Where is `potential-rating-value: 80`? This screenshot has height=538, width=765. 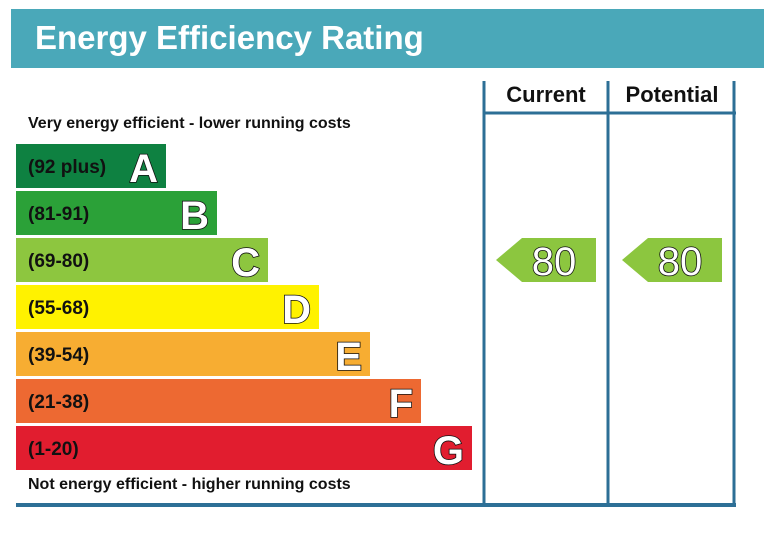
potential-rating-value: 80 is located at coordinates (680, 262).